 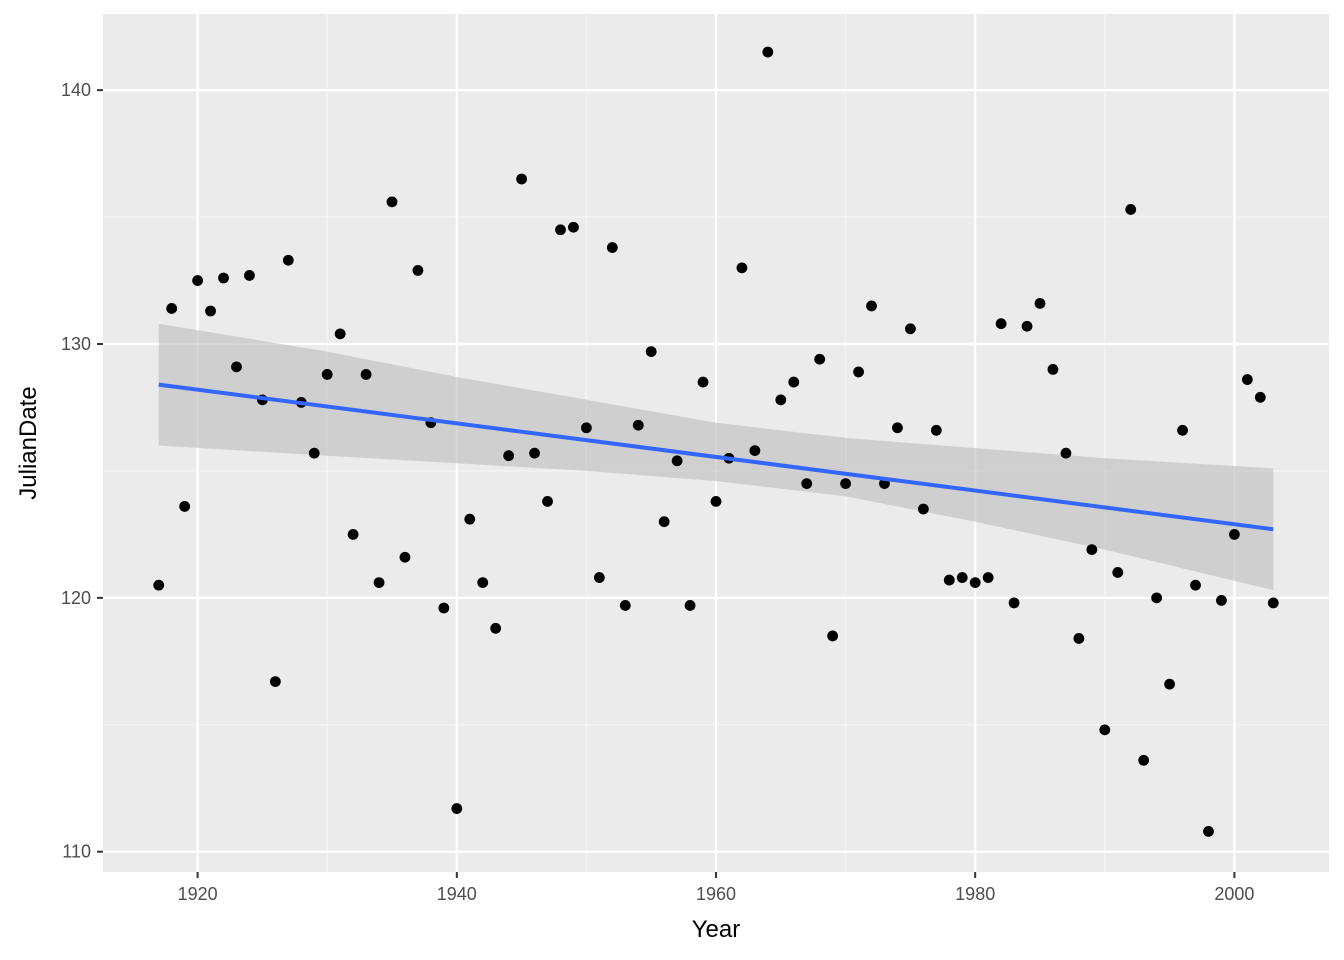 What do you see at coordinates (716, 457) in the screenshot?
I see `trend-line` at bounding box center [716, 457].